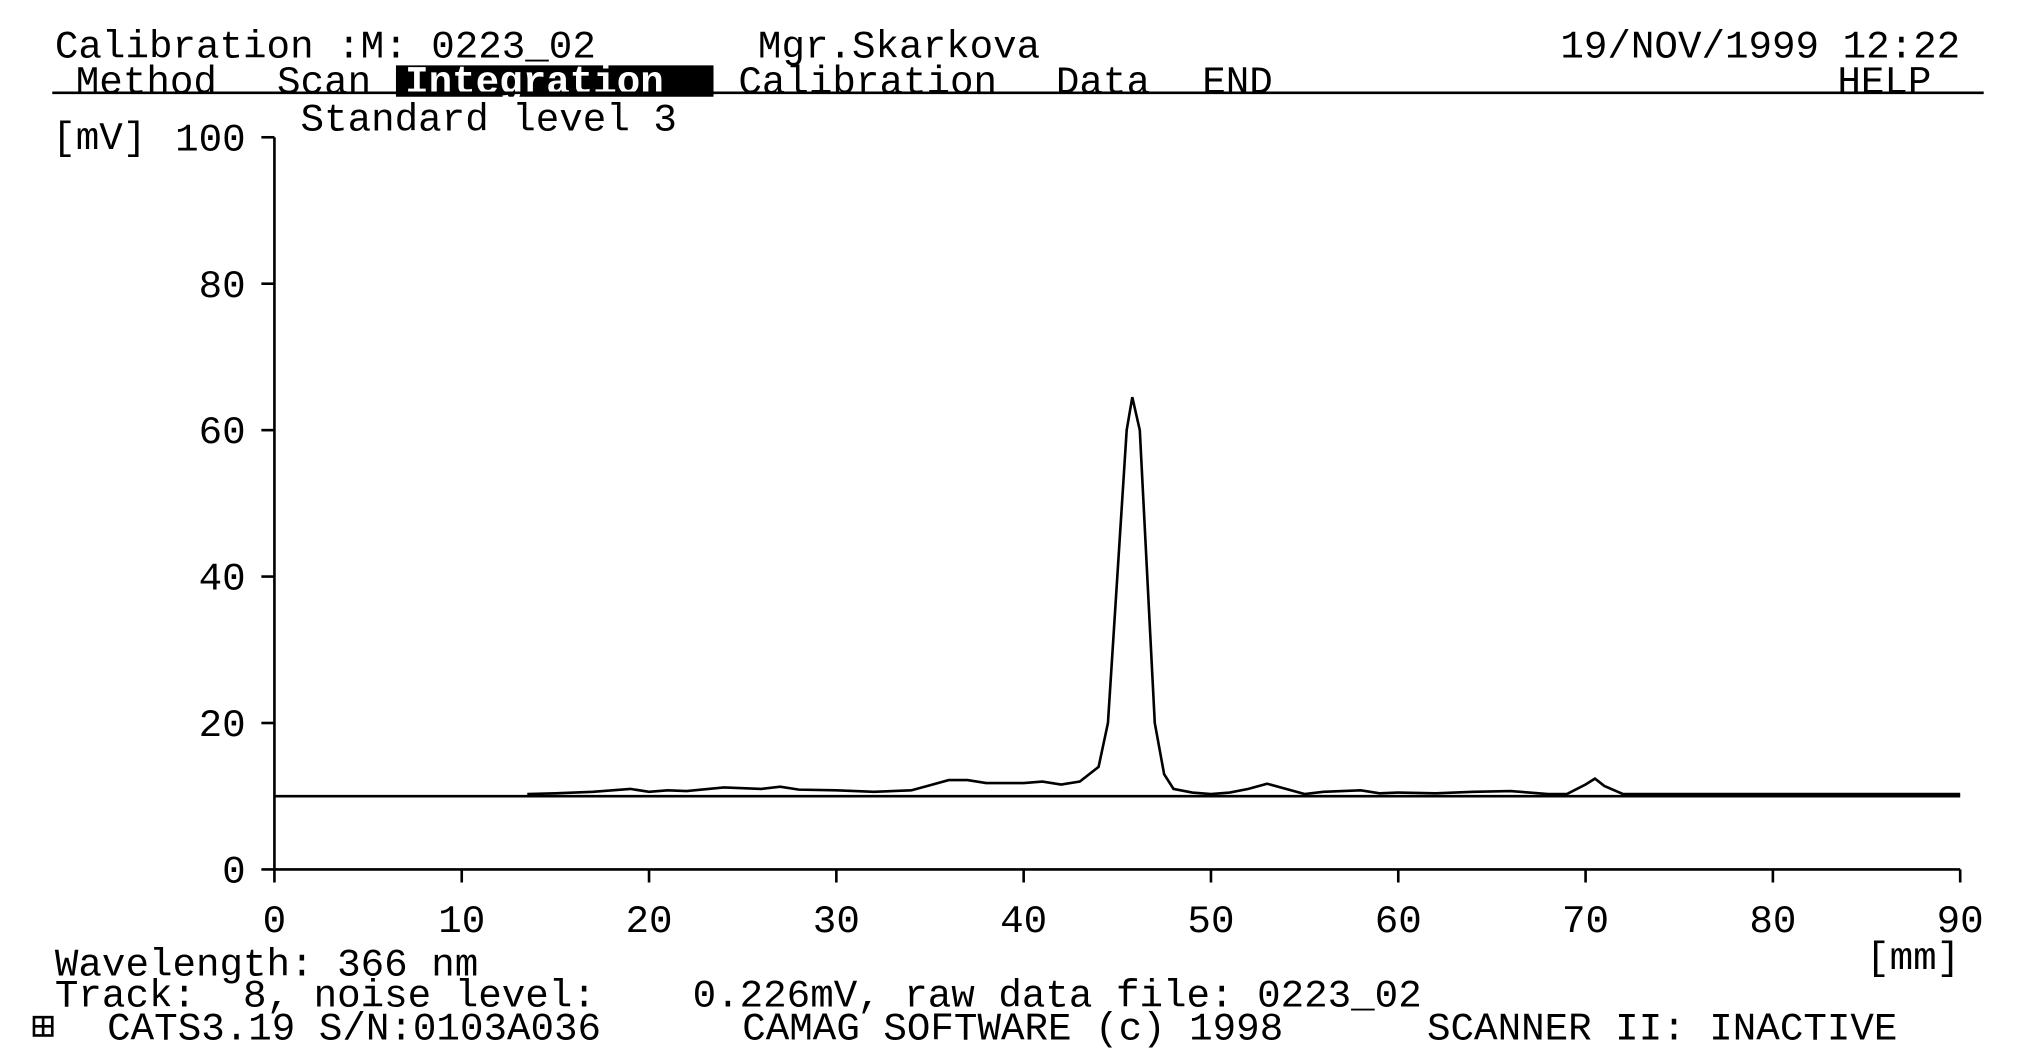 This screenshot has width=2019, height=1059. Describe the element at coordinates (210, 139) in the screenshot. I see `y-tick-label: 100` at that location.